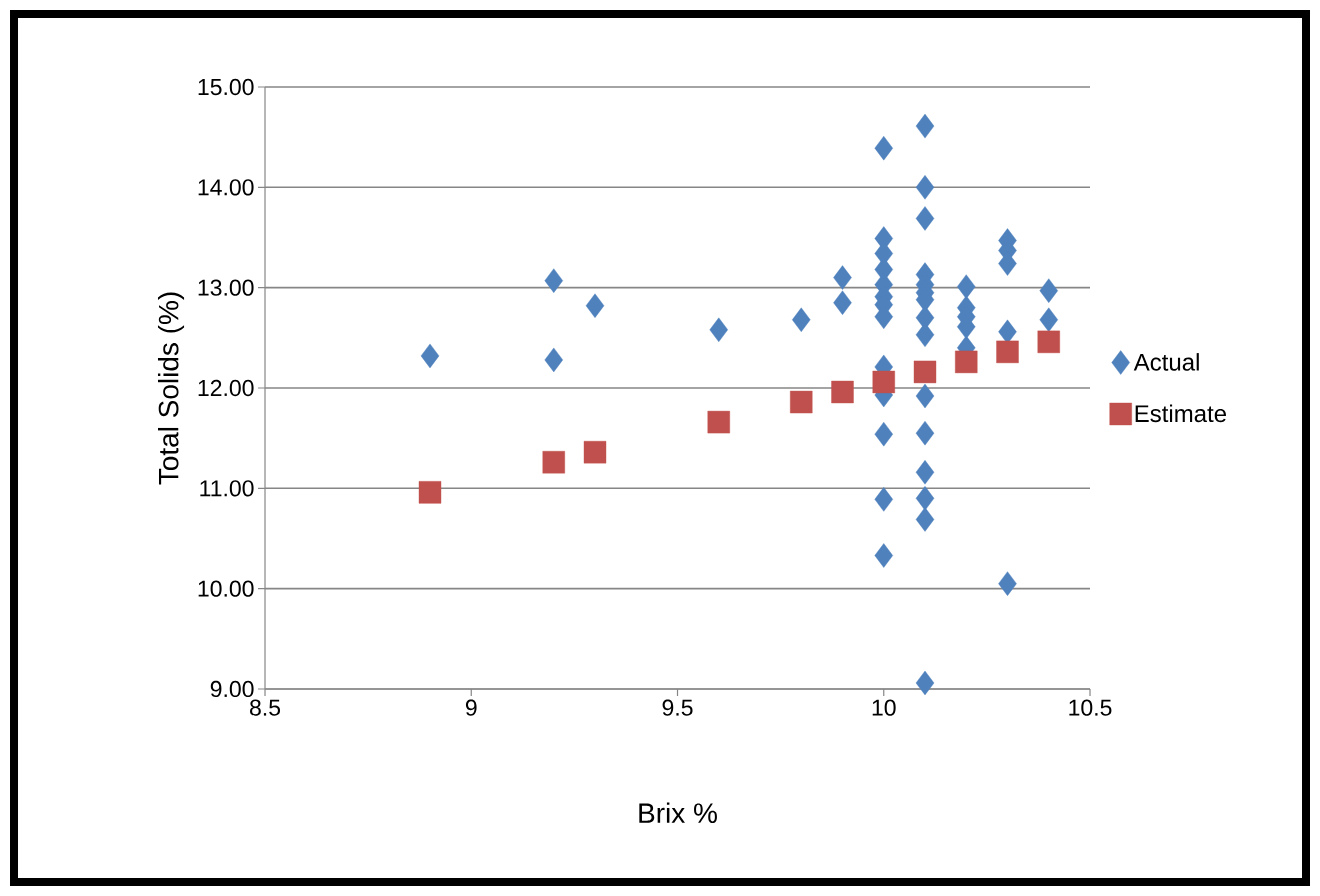 Image resolution: width=1320 pixels, height=896 pixels. I want to click on x-tick-label: 9, so click(471, 707).